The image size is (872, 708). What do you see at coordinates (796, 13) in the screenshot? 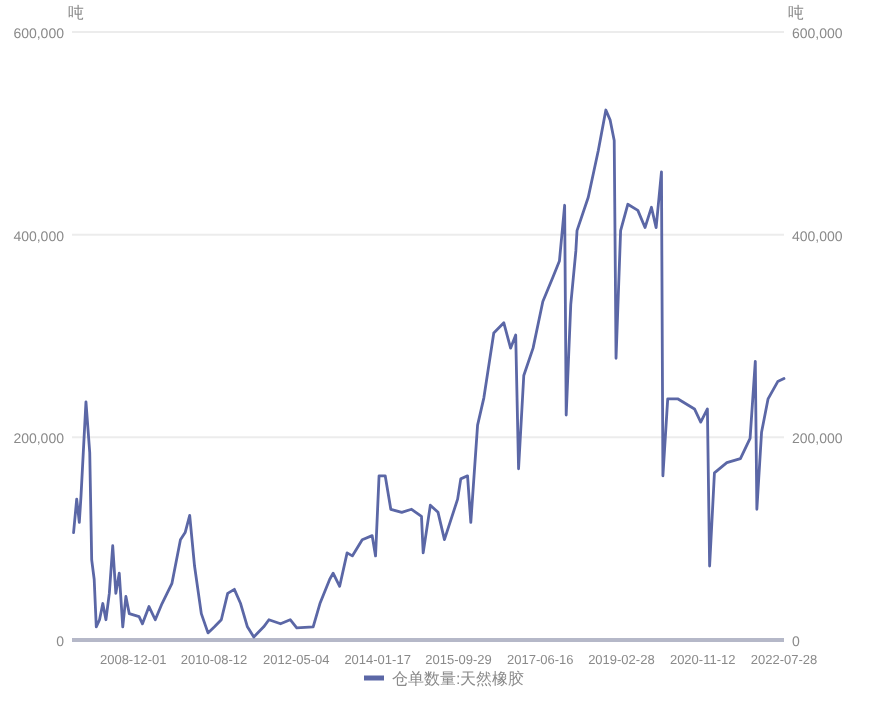
I see `y2-axis-title: 吨` at bounding box center [796, 13].